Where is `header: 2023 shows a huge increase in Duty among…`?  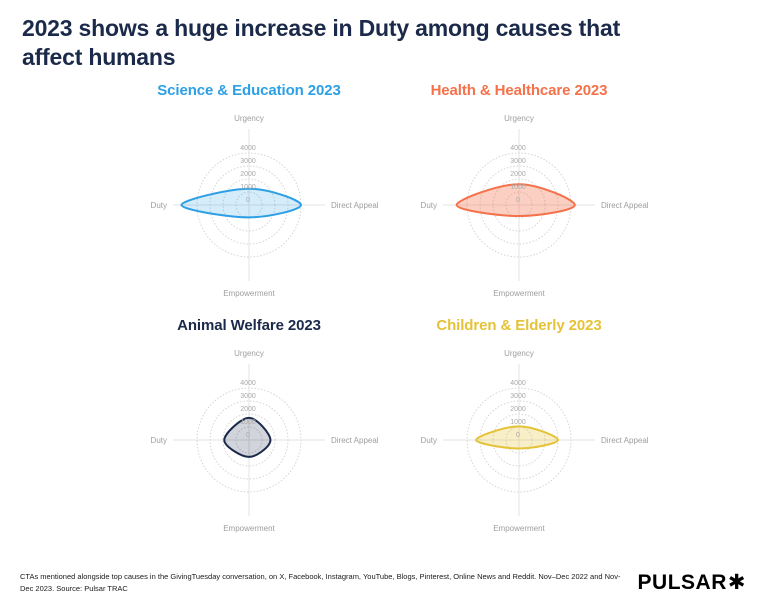
header: 2023 shows a huge increase in Duty among… is located at coordinates (384, 36).